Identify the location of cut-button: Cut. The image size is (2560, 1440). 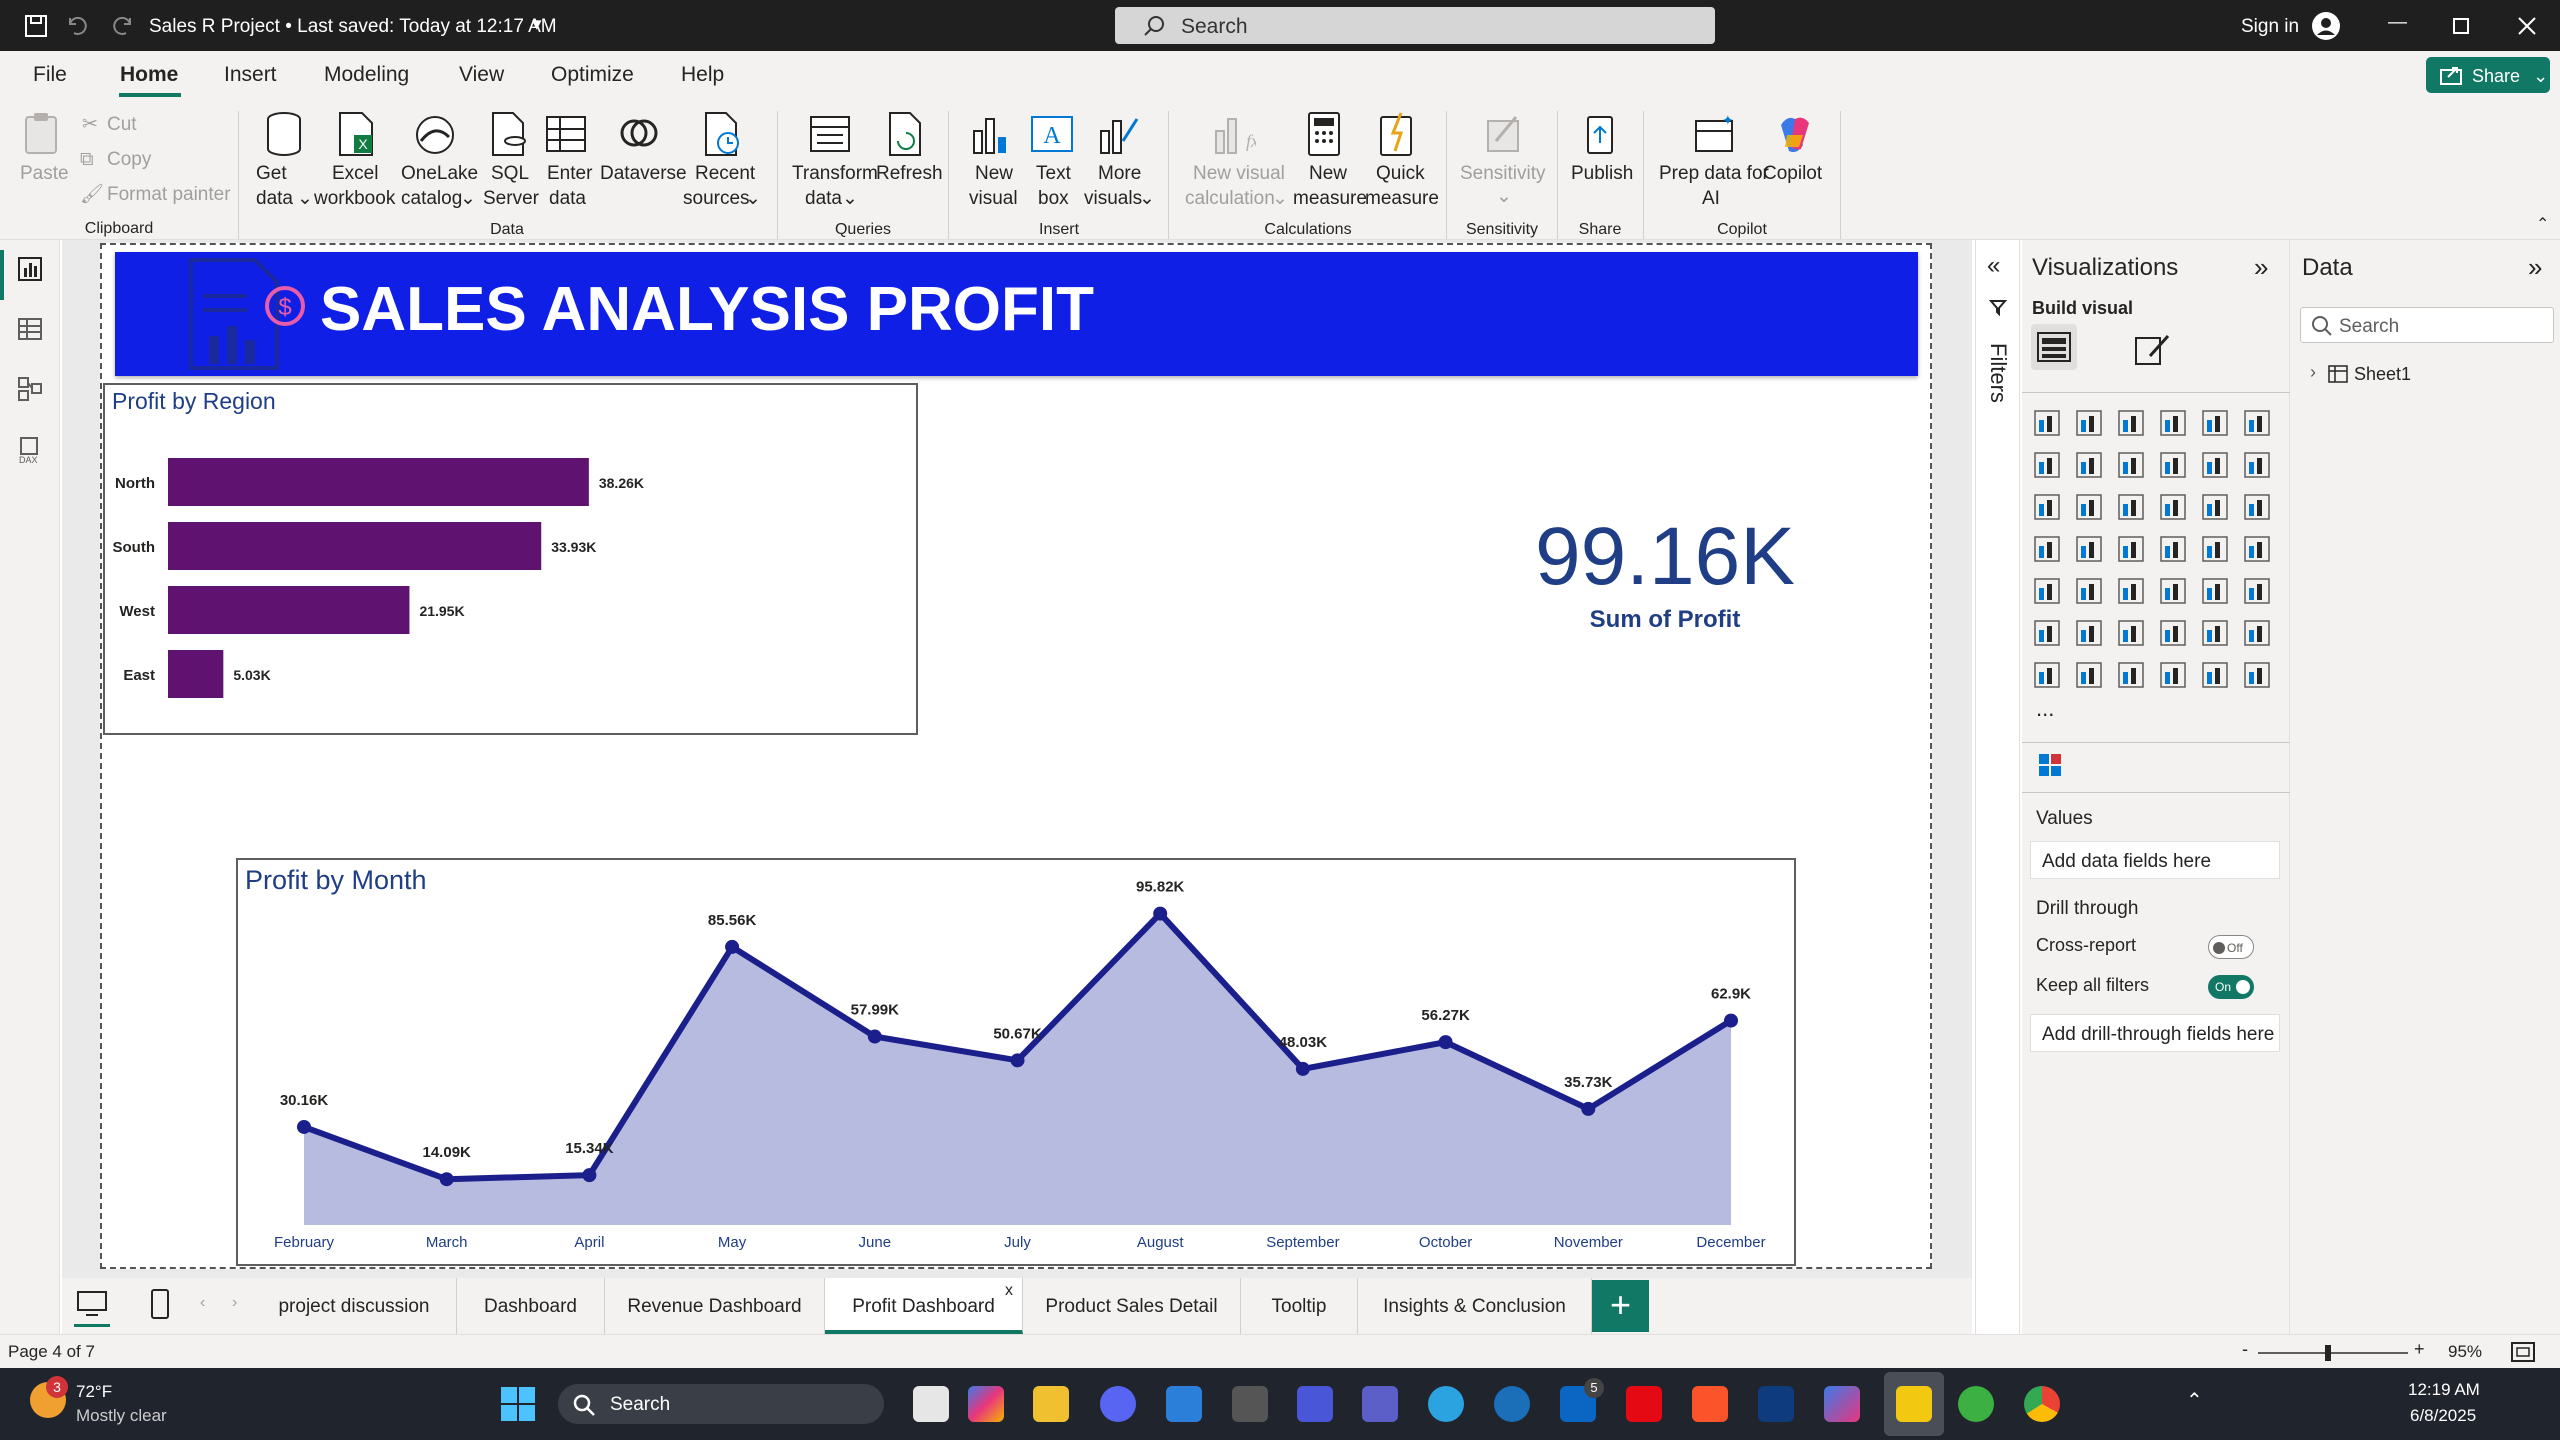
(122, 124).